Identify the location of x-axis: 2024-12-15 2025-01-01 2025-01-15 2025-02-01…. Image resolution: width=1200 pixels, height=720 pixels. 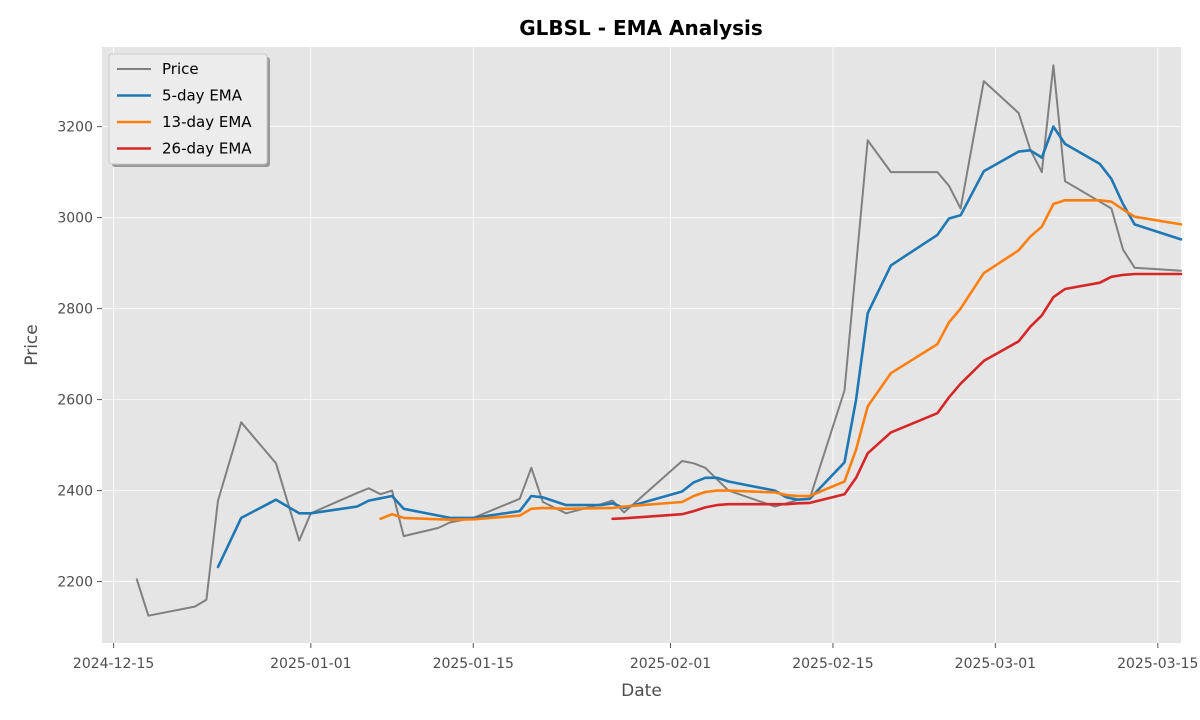
(635, 657).